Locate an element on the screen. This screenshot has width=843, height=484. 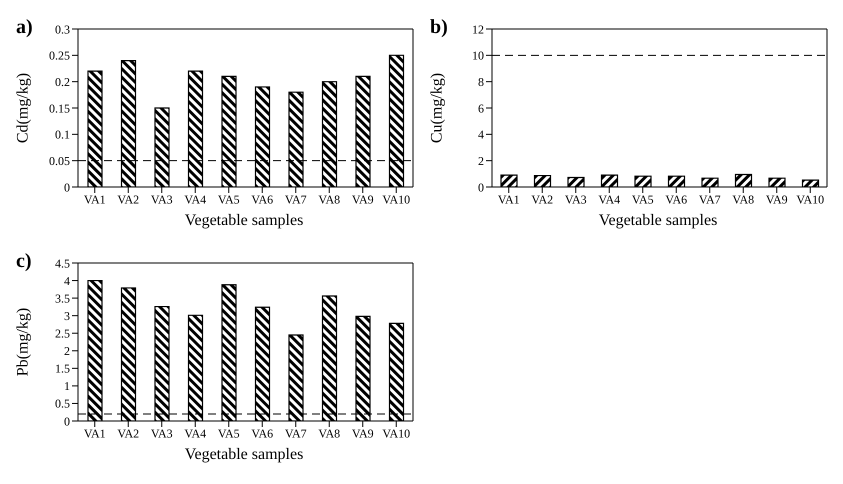
y-tick-label: 0.1 is located at coordinates (62, 135).